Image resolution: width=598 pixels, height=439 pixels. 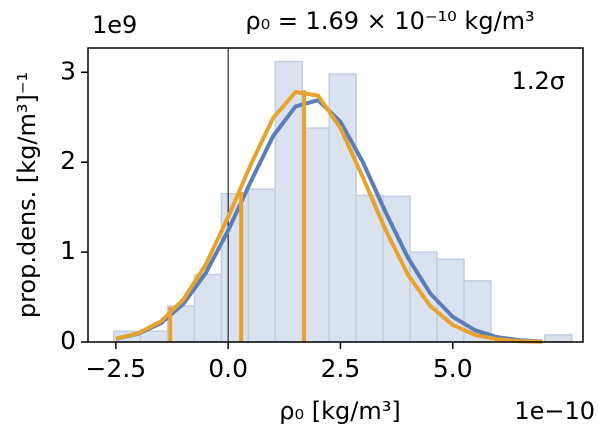 I want to click on y-tick-label: 1, so click(x=68, y=250).